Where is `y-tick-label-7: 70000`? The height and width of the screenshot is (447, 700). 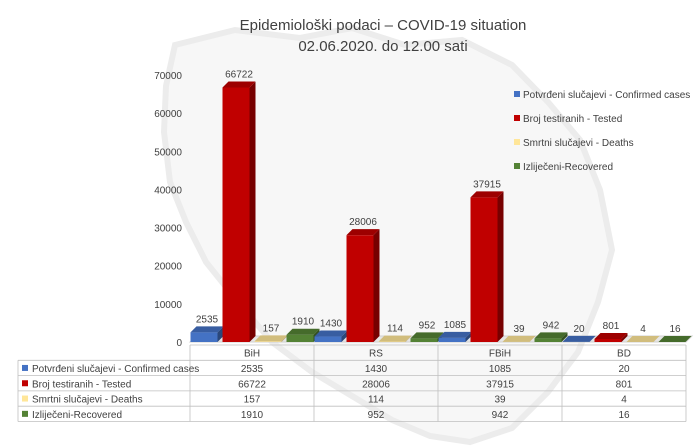
y-tick-label-7: 70000 is located at coordinates (168, 76).